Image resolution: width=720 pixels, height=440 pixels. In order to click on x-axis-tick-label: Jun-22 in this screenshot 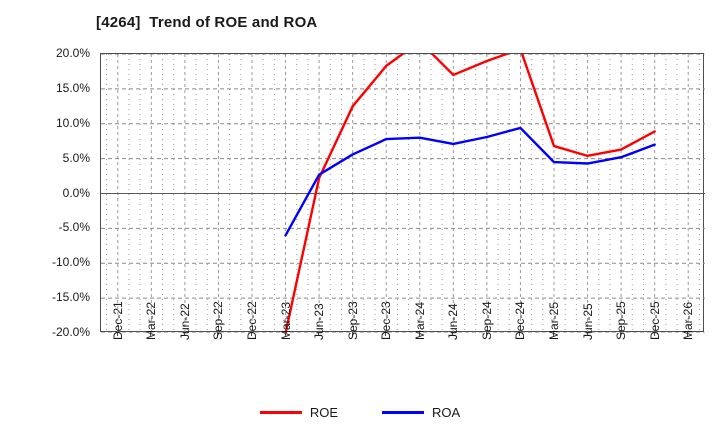, I will do `click(184, 321)`.